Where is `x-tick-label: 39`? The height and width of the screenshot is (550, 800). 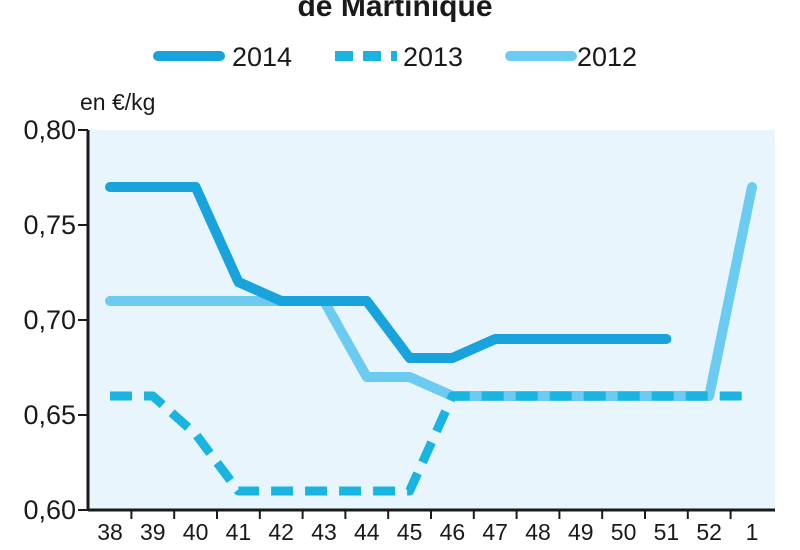
x-tick-label: 39 is located at coordinates (153, 532).